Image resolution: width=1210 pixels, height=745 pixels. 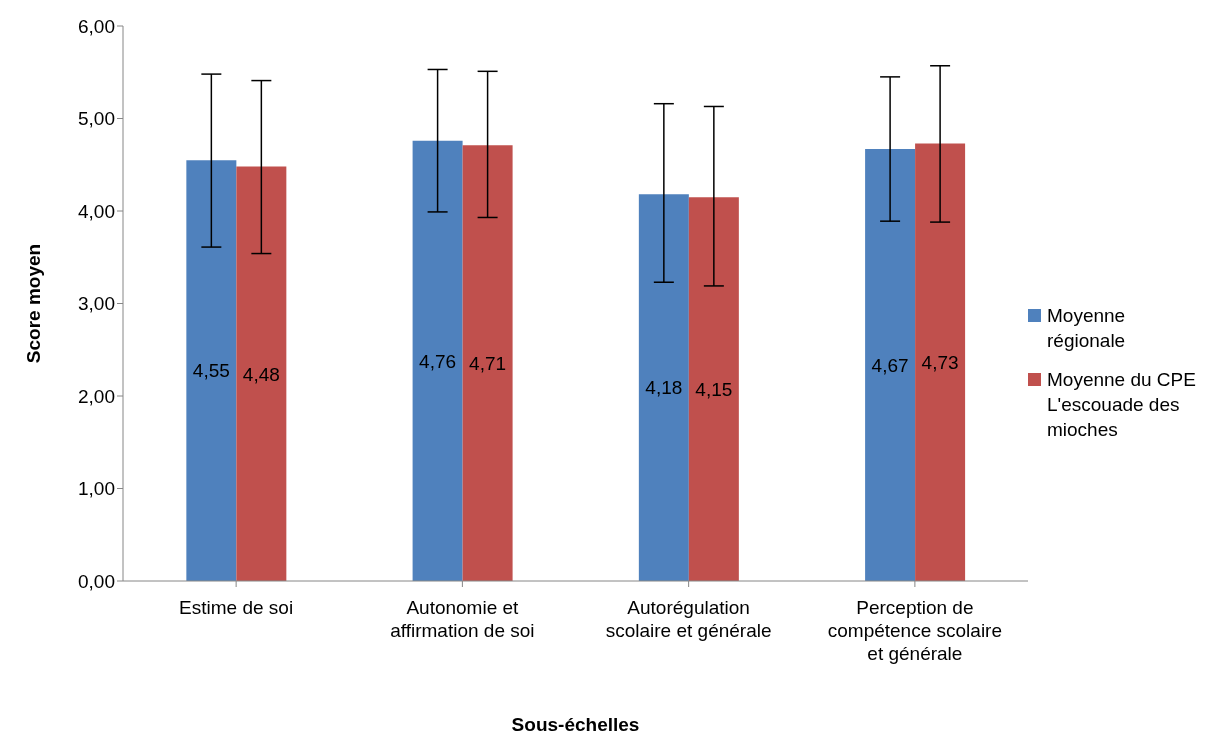 What do you see at coordinates (1122, 404) in the screenshot?
I see `legend-label: Moyenne du CPE L'escouade des mioches` at bounding box center [1122, 404].